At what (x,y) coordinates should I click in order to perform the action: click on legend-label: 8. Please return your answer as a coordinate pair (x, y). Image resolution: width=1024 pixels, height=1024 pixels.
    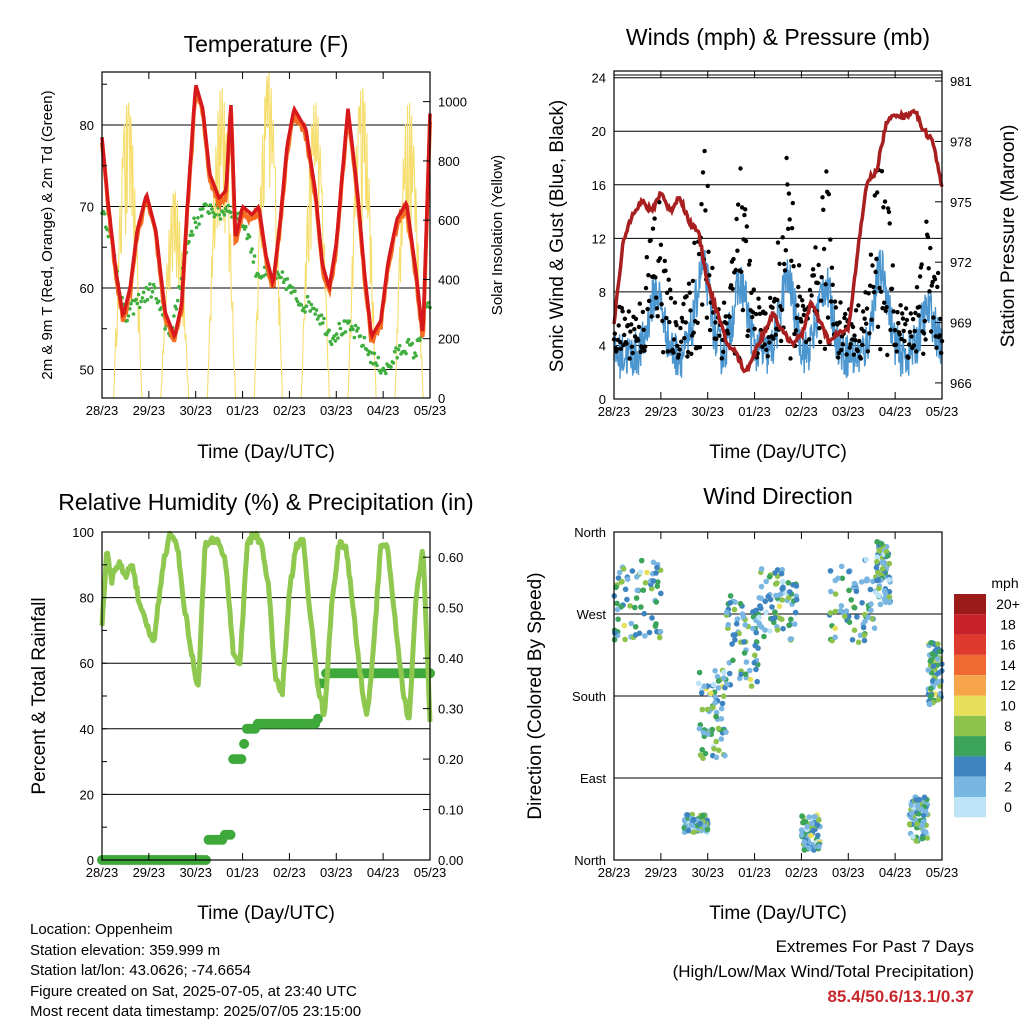
    Looking at the image, I should click on (1008, 726).